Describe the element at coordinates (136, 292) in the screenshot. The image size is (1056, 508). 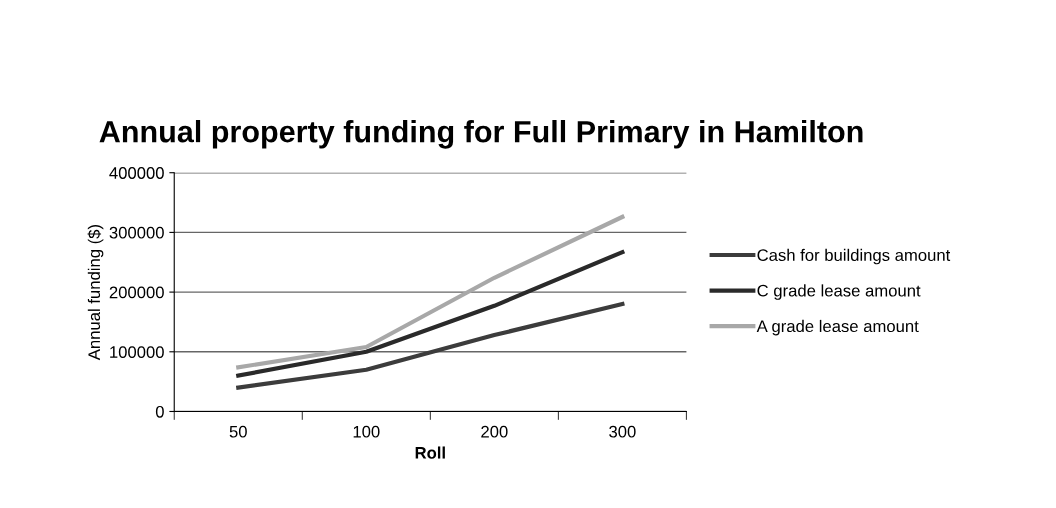
I see `y-tick-label: 200000` at that location.